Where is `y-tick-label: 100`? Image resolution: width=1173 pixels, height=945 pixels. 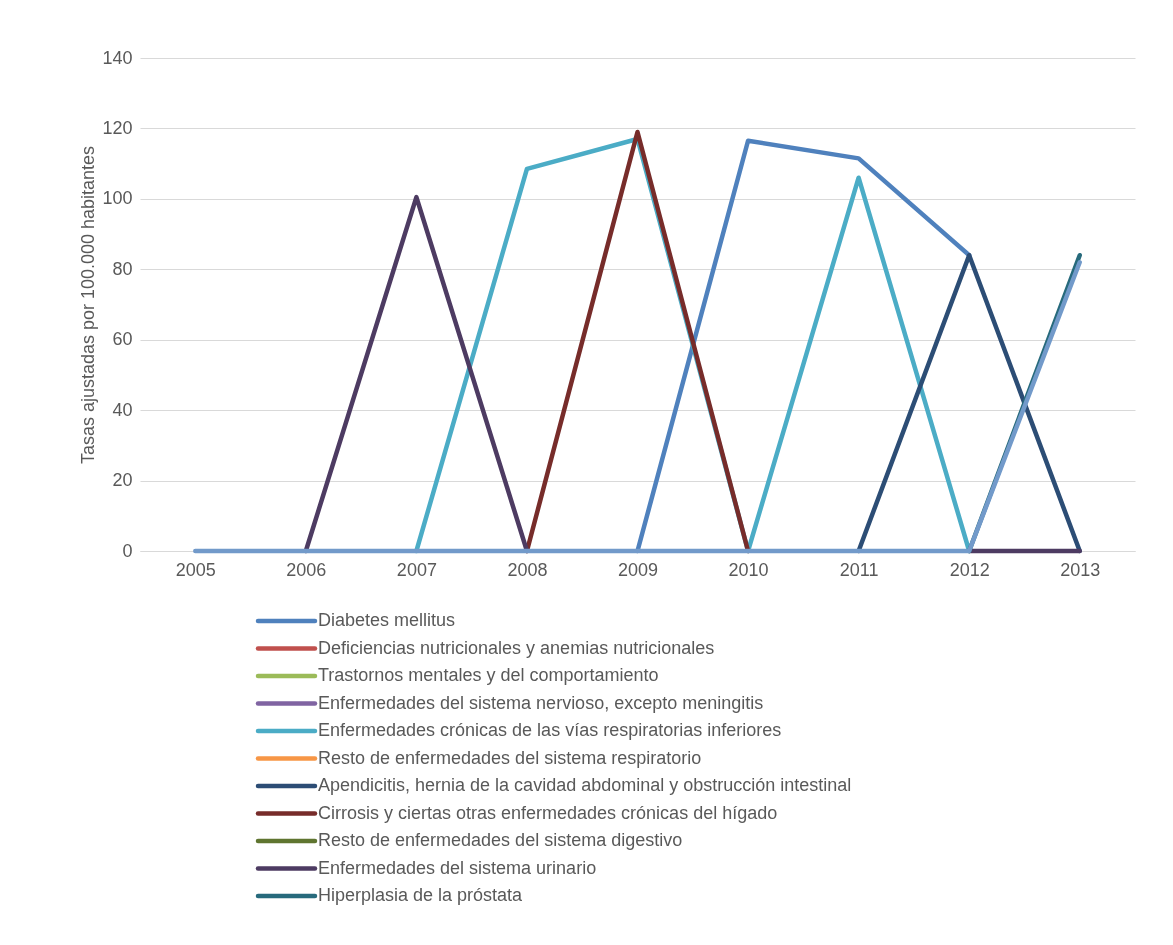 y-tick-label: 100 is located at coordinates (117, 198).